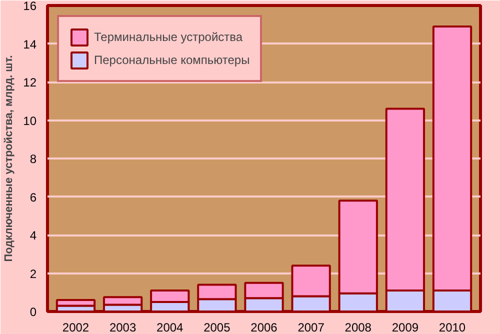 The image size is (500, 334). What do you see at coordinates (172, 60) in the screenshot?
I see `legend-label: Персональные компьютеры` at bounding box center [172, 60].